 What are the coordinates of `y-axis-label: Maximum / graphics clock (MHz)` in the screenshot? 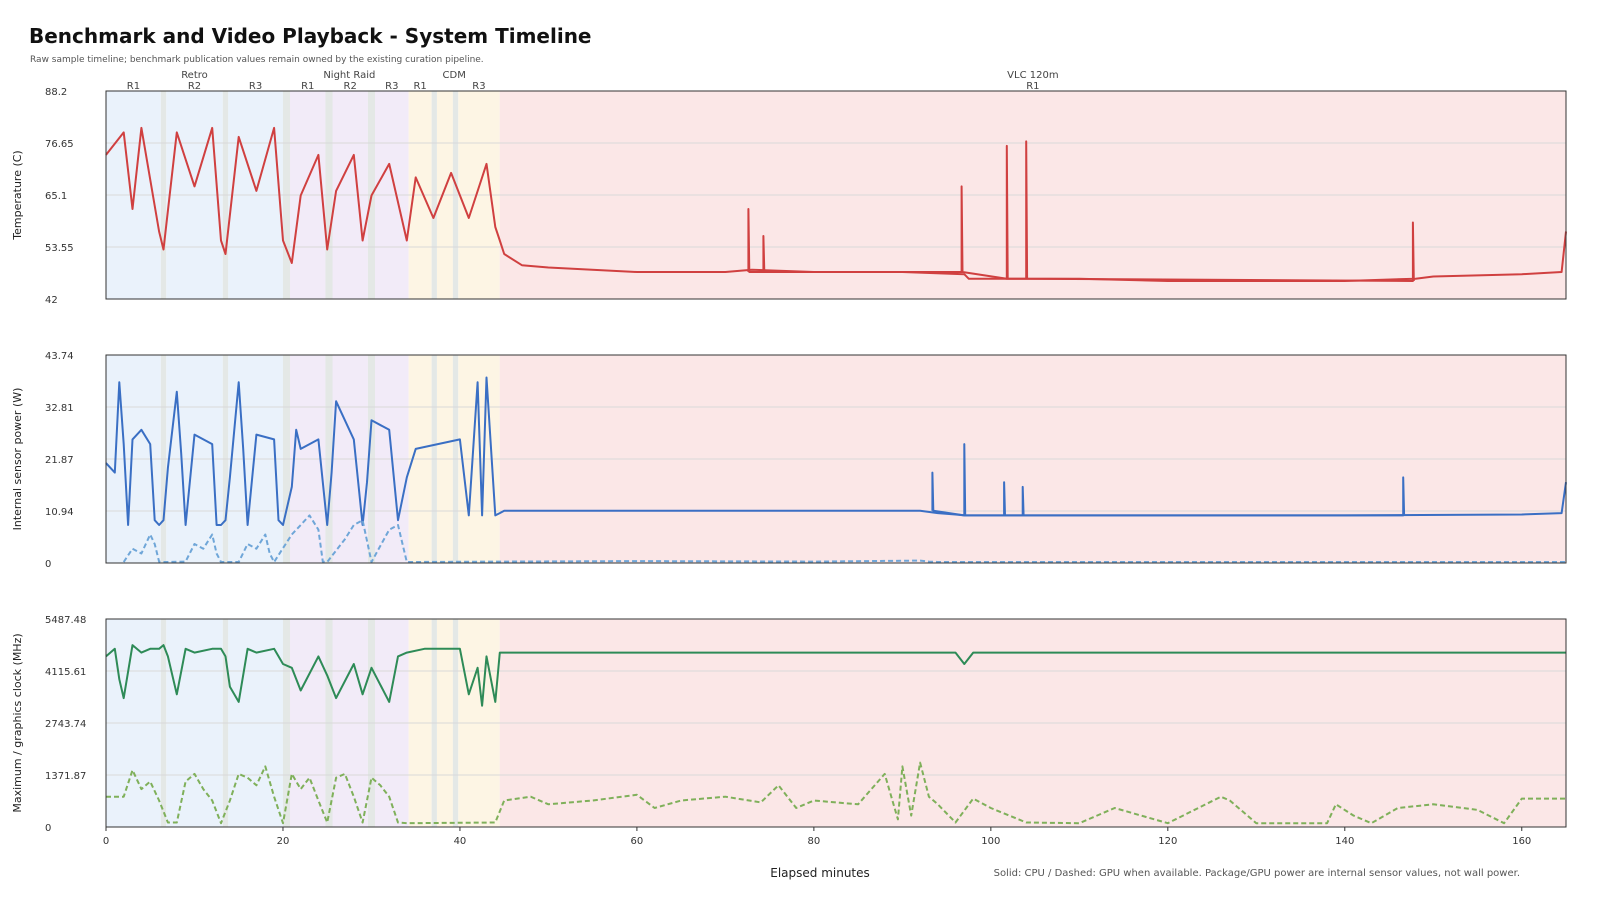 It's located at (17, 722).